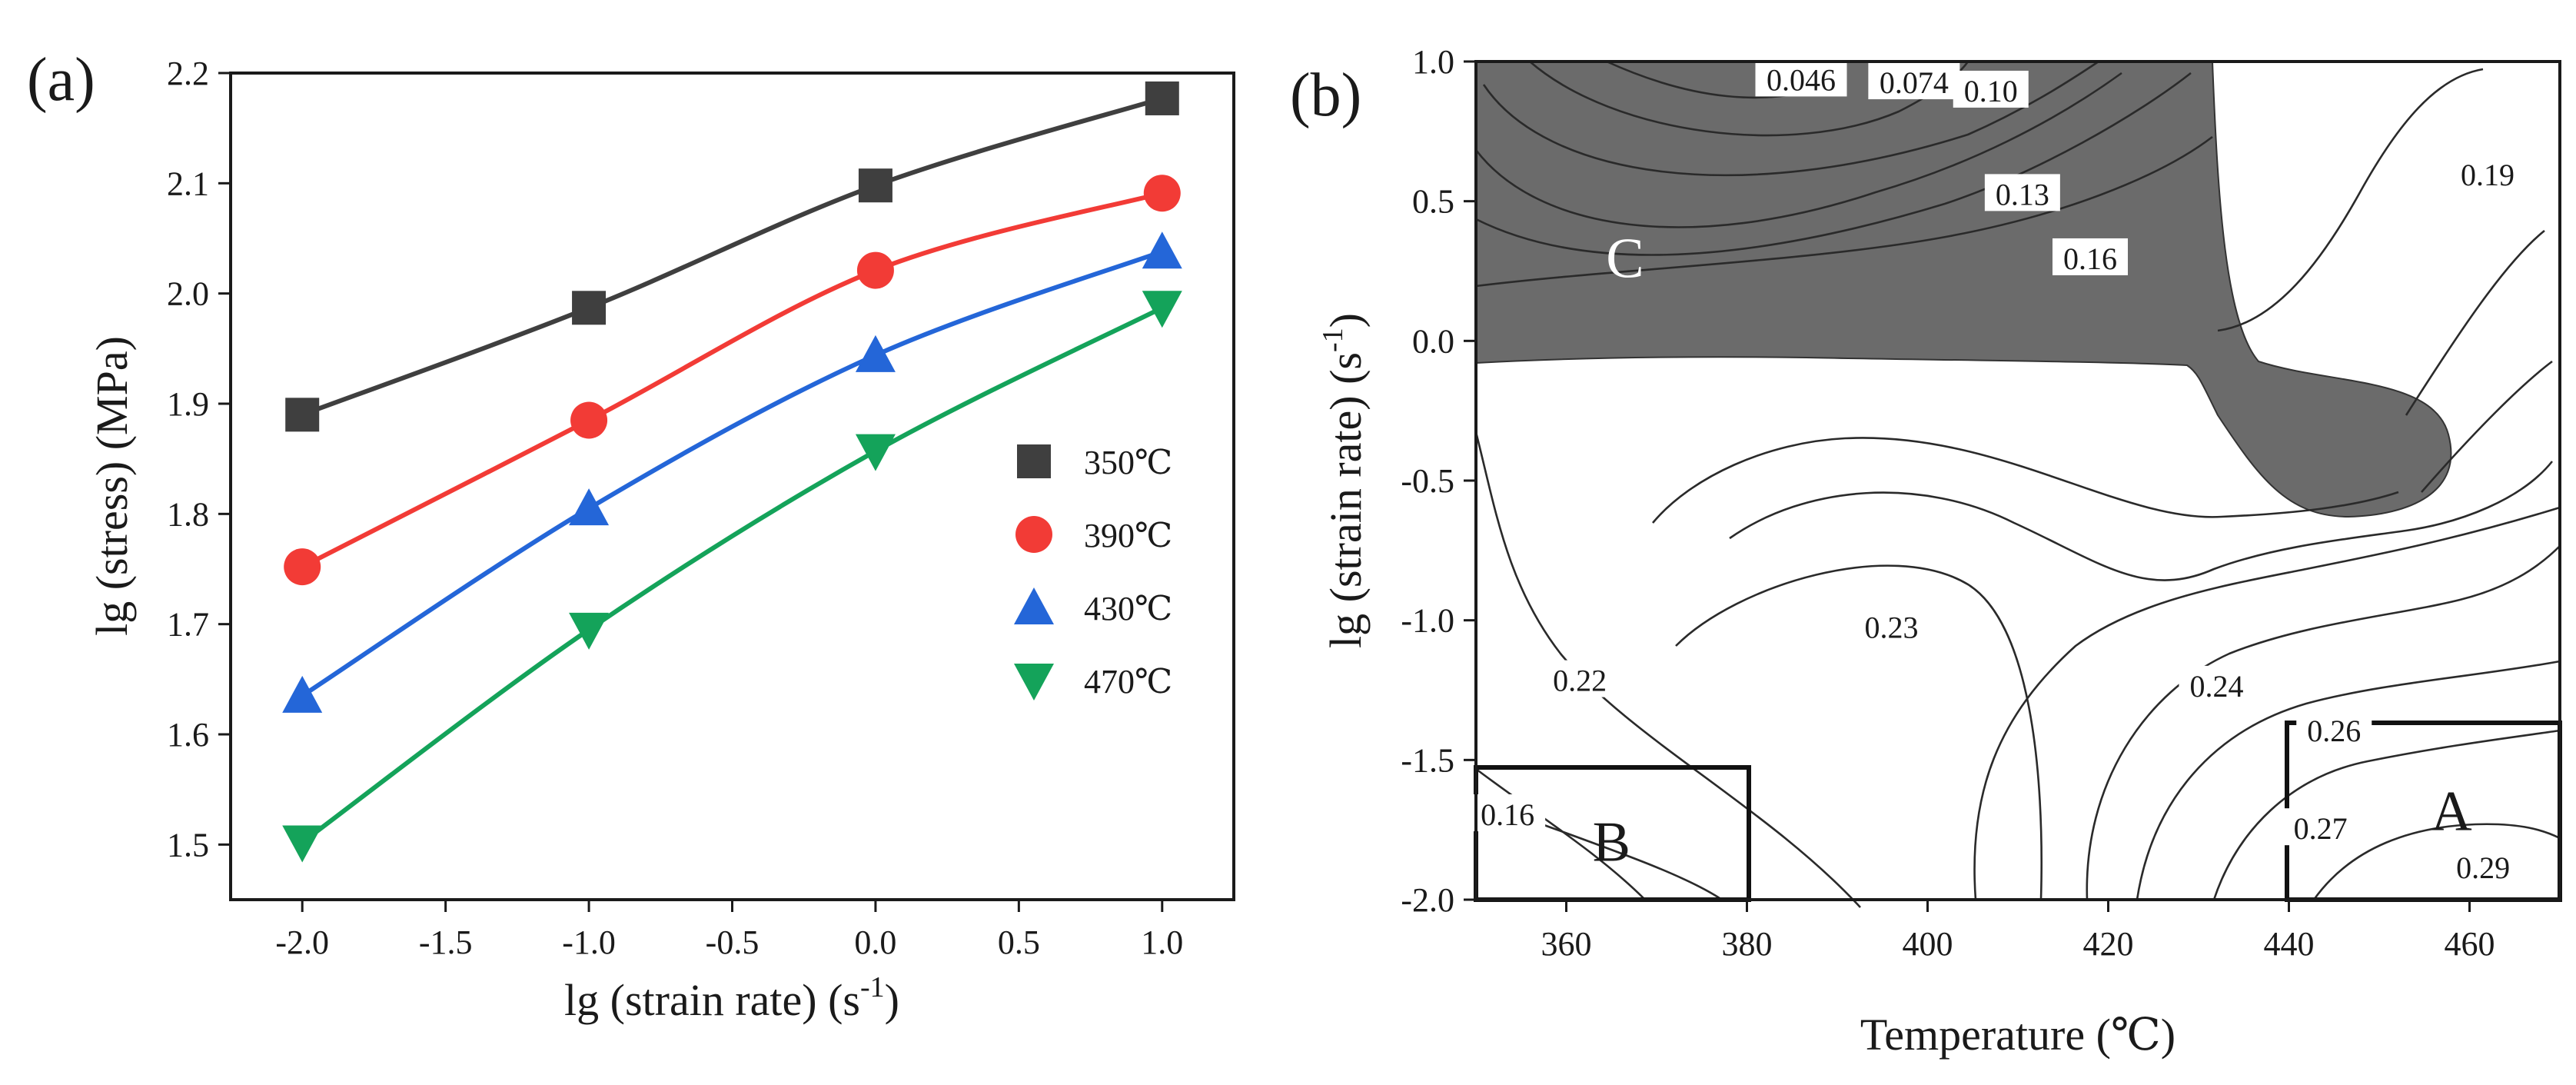  What do you see at coordinates (61, 80) in the screenshot?
I see `panel-a-label: (a)` at bounding box center [61, 80].